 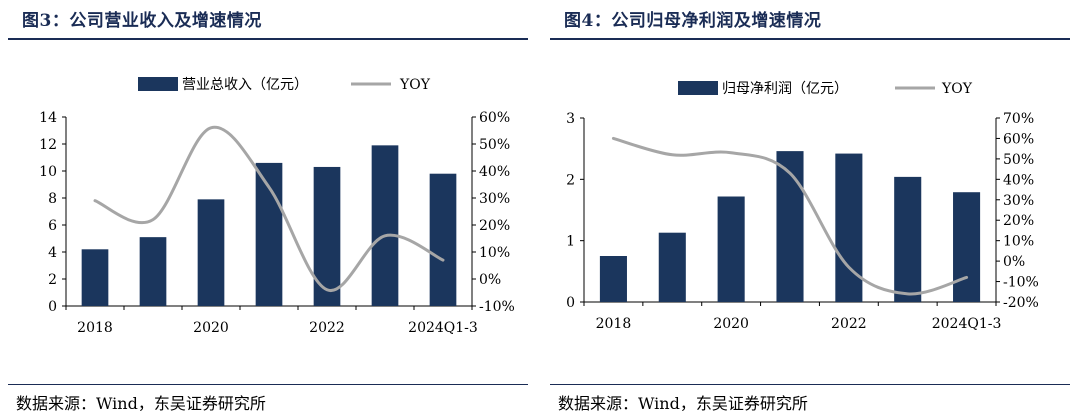 I want to click on y-right-tick-label: -20%, so click(x=1021, y=303).